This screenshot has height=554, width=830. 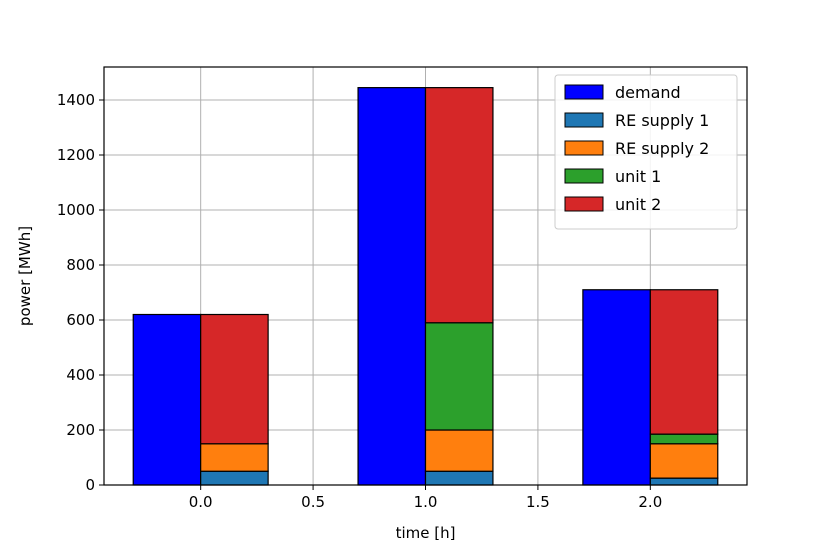 I want to click on y-tick-label: 1400, so click(x=76, y=100).